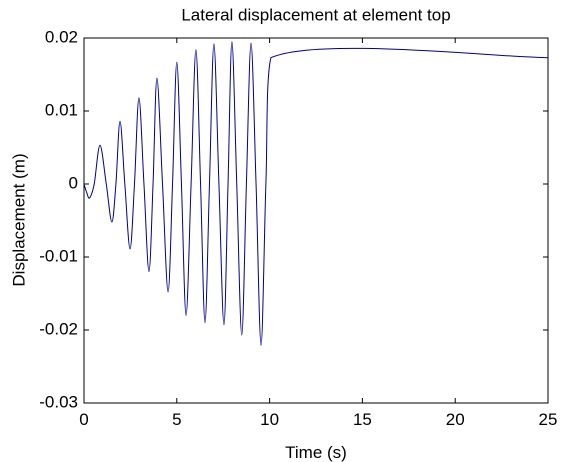 This screenshot has width=562, height=462. What do you see at coordinates (58, 328) in the screenshot?
I see `y-tick-label: -0.02` at bounding box center [58, 328].